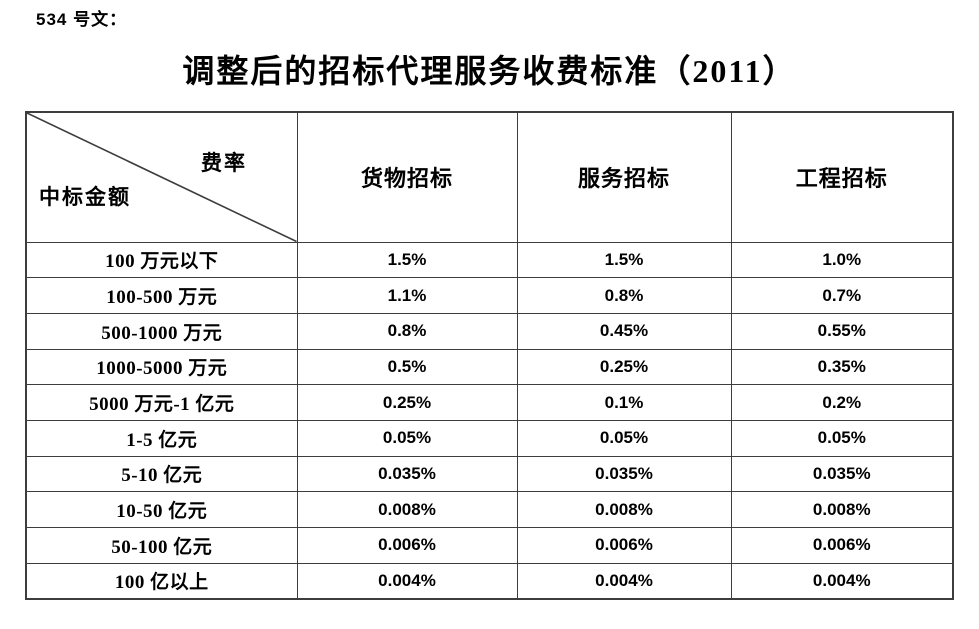 The height and width of the screenshot is (629, 979). I want to click on table-row: 100 万元以下 1.5% 1.5% 1.0%, so click(489, 260).